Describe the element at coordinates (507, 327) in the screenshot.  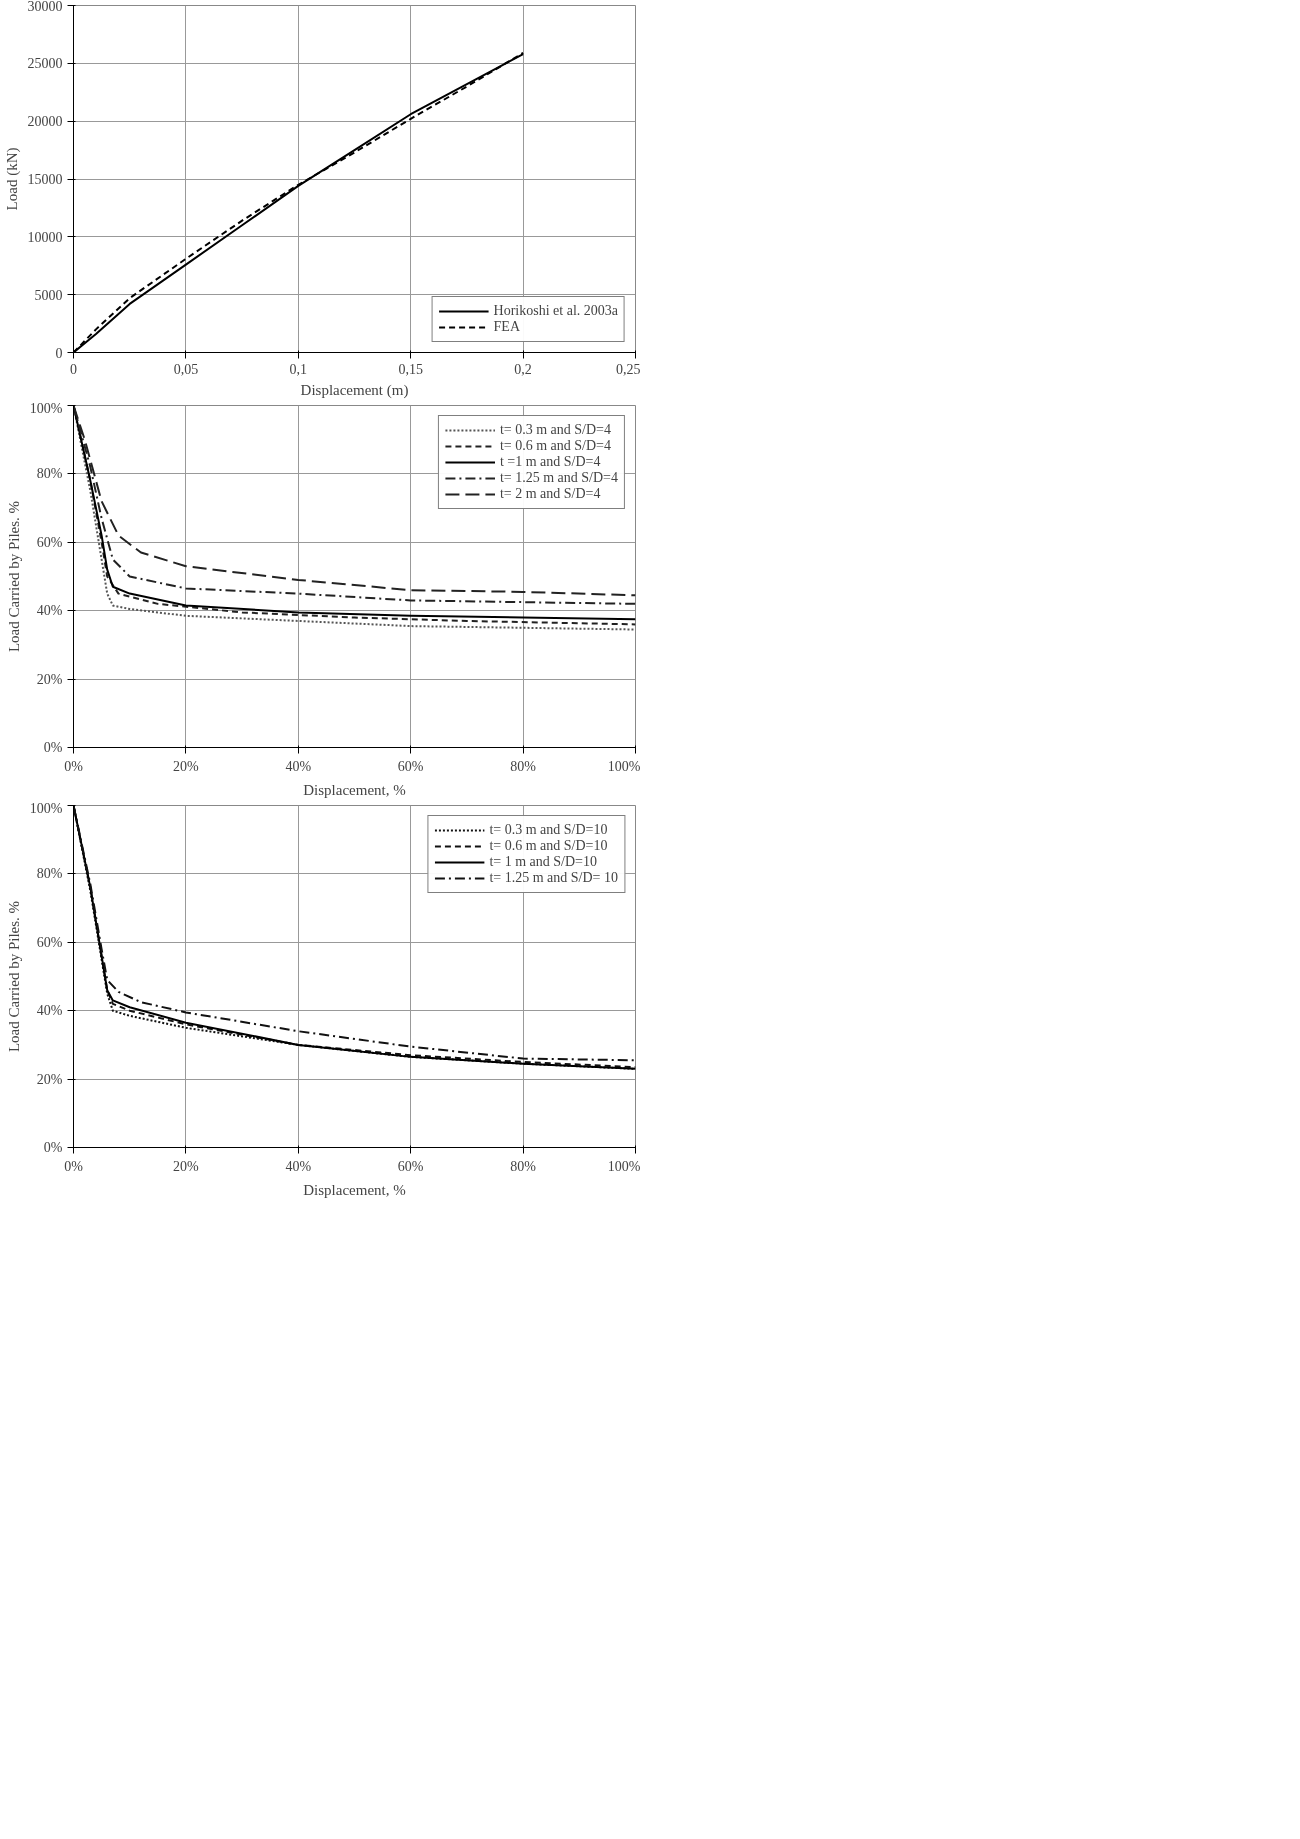
I see `legend-label: FEA` at that location.